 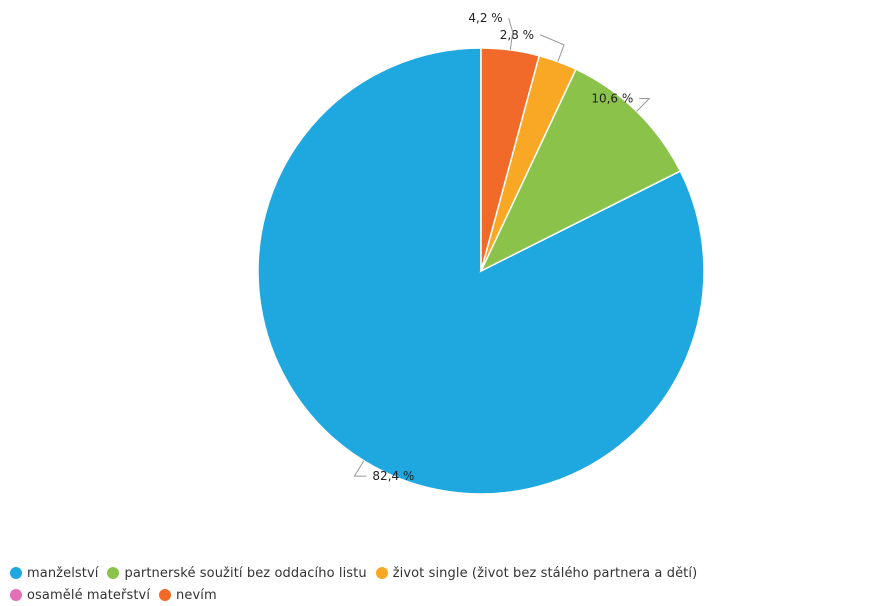 What do you see at coordinates (517, 35) in the screenshot?
I see `data-label-2: 2,8 %` at bounding box center [517, 35].